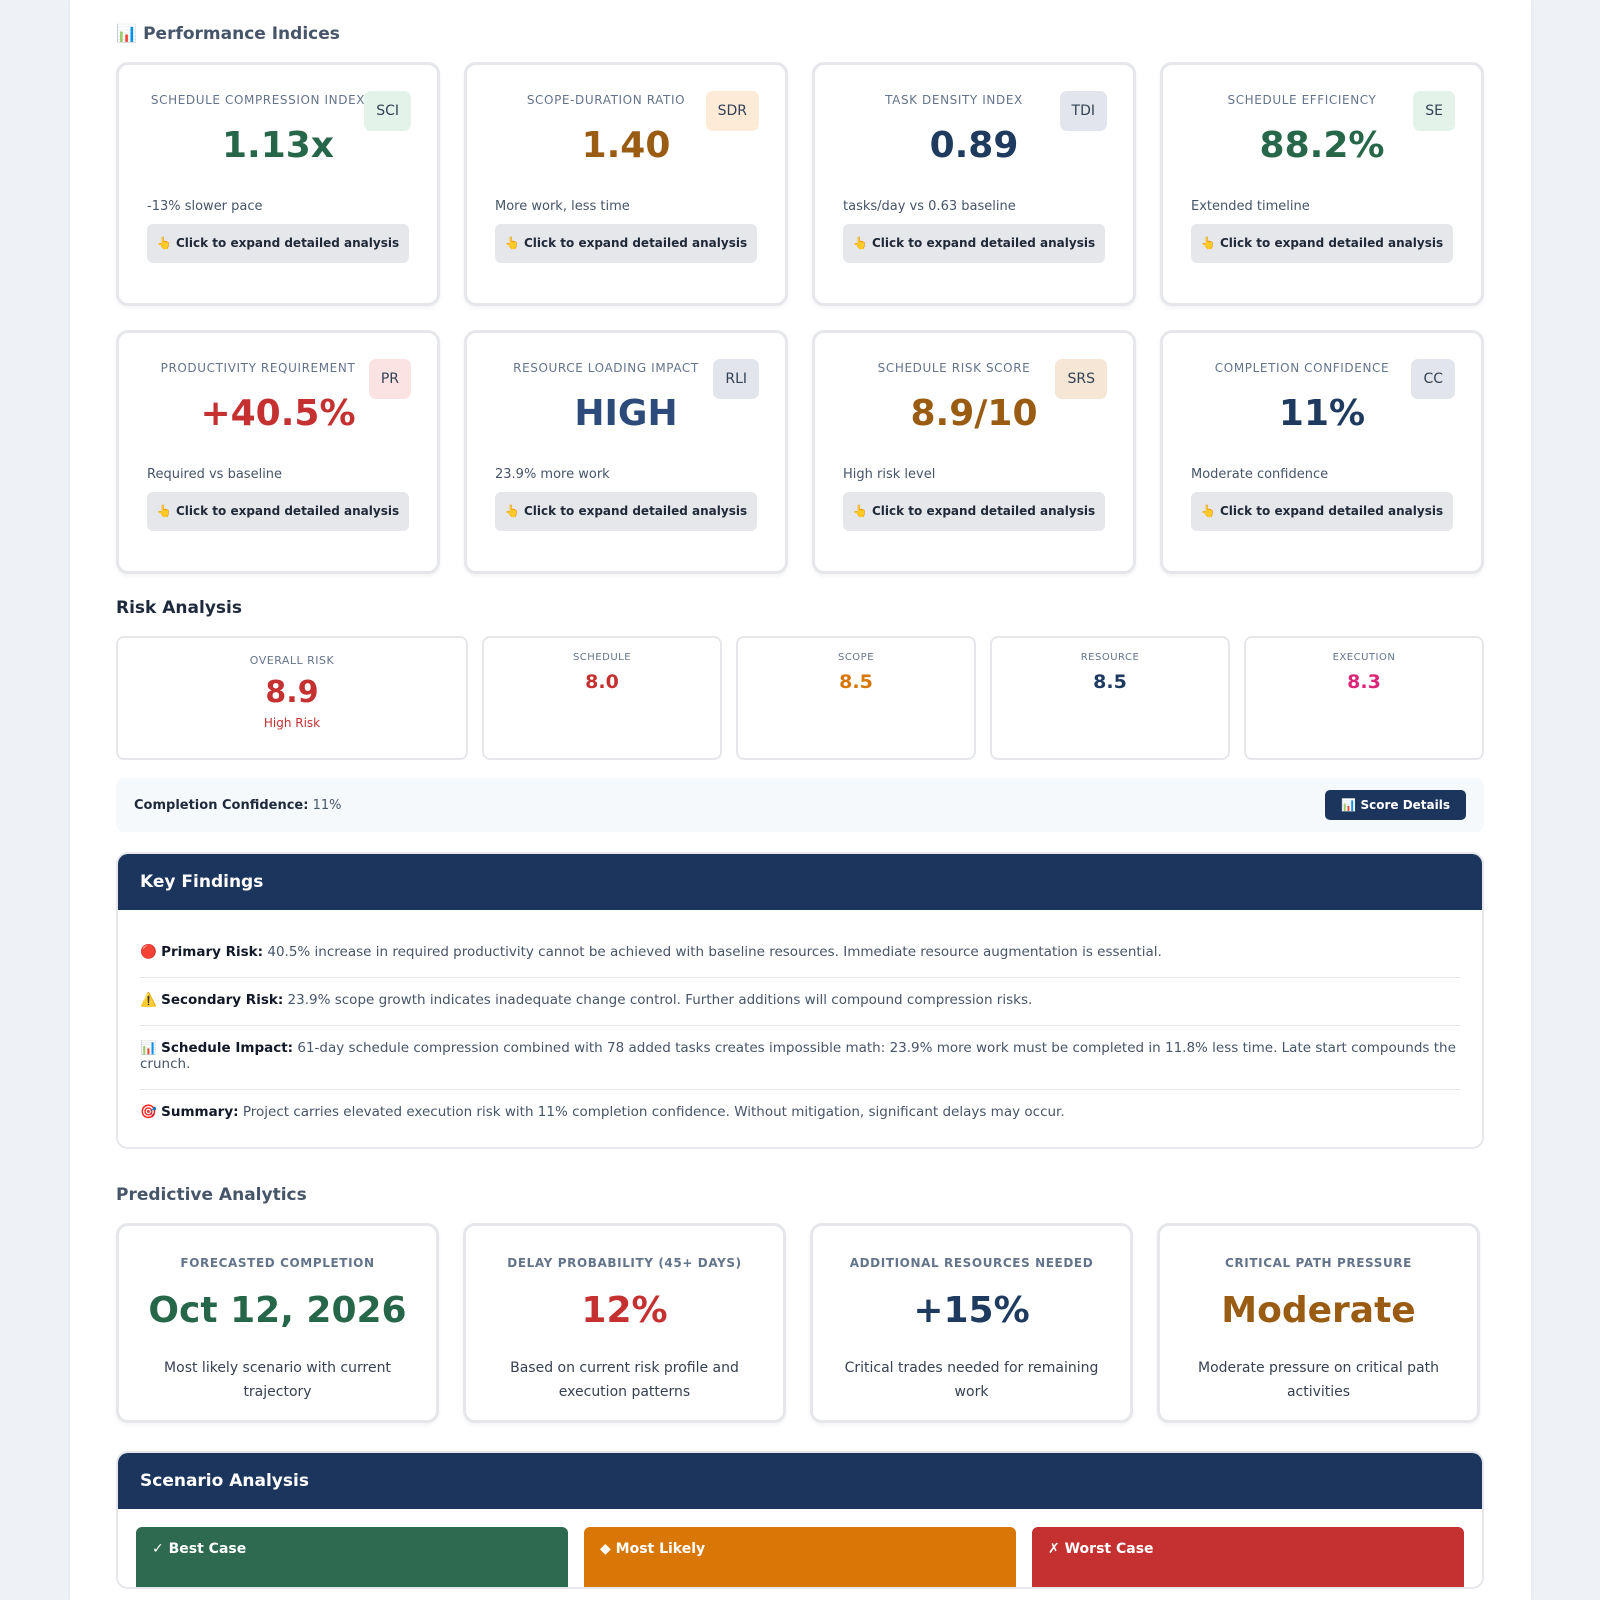 The width and height of the screenshot is (1600, 1600). What do you see at coordinates (736, 379) in the screenshot?
I see `card-badge: RLI` at bounding box center [736, 379].